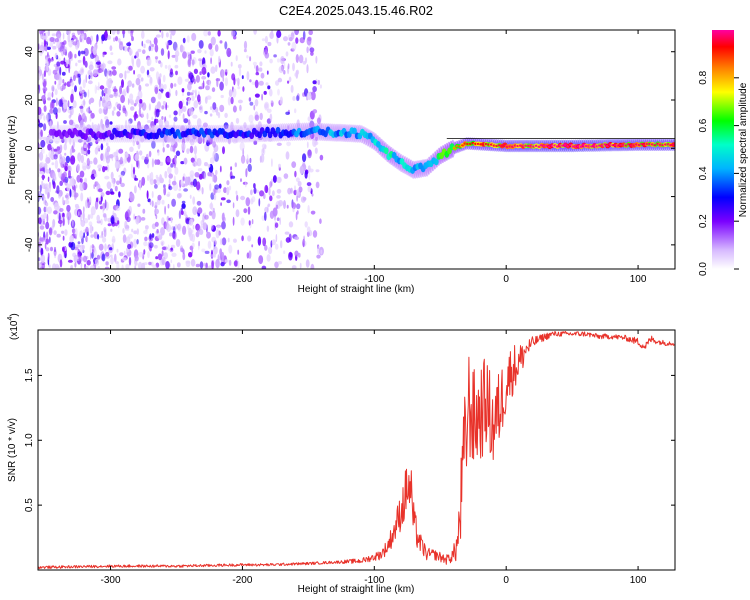 This screenshot has height=600, width=750. I want to click on x-tick-label: -100, so click(374, 279).